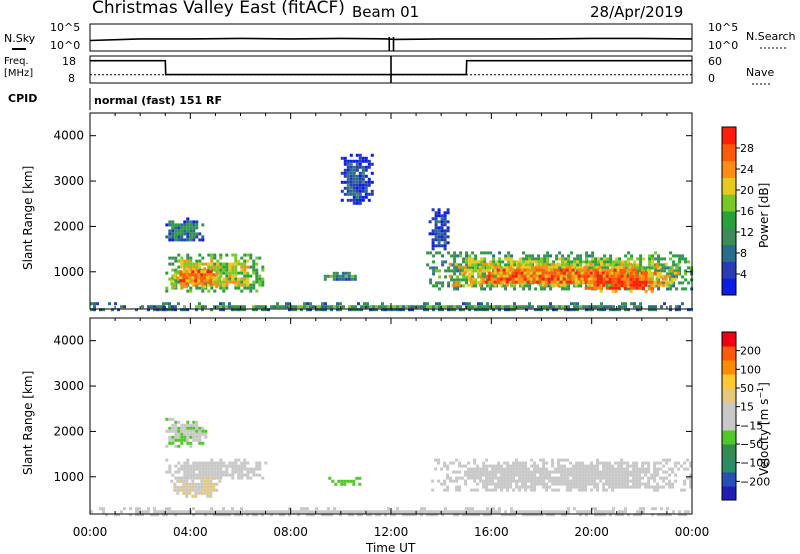  Describe the element at coordinates (711, 78) in the screenshot. I see `nave-tick-bottom: 0` at that location.